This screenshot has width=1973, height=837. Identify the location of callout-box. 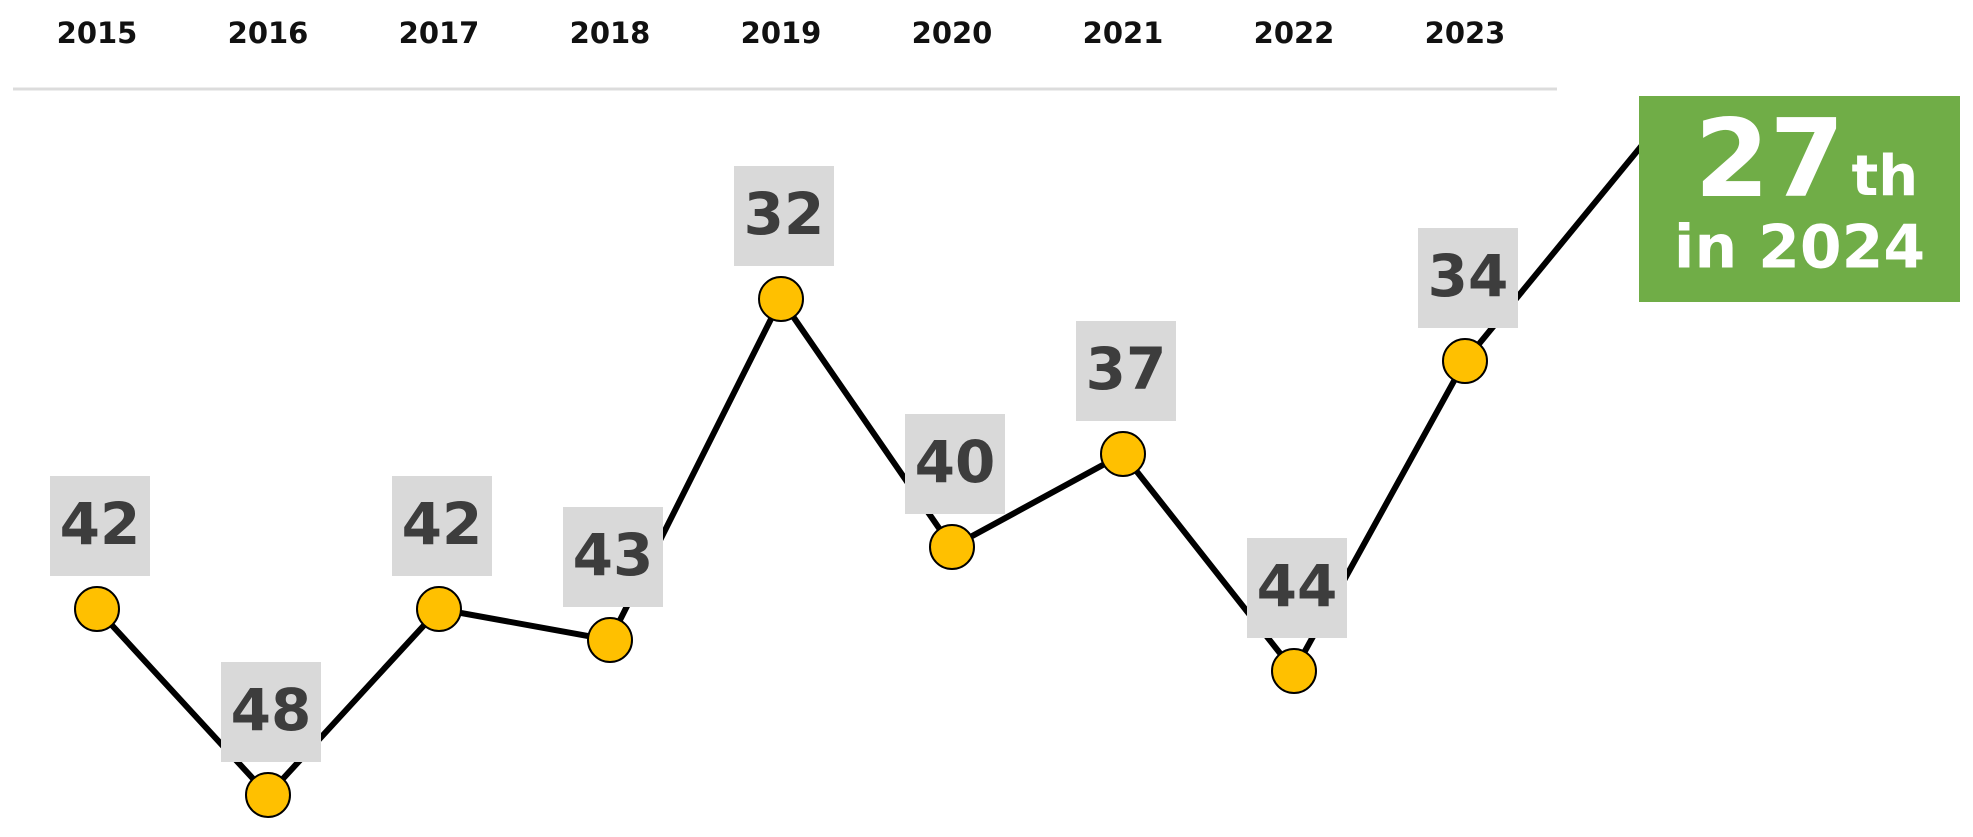
(1799, 199).